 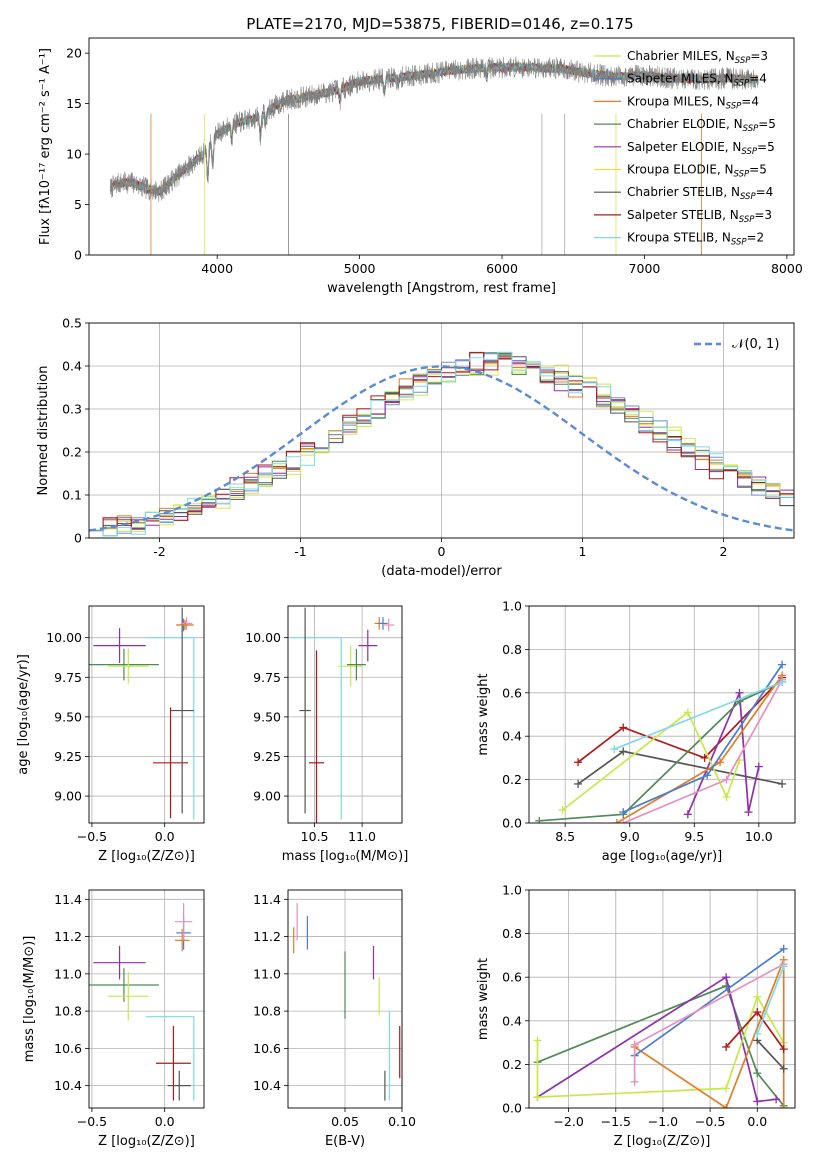 I want to click on mass-vs-z-step-line, so click(x=170, y=1058).